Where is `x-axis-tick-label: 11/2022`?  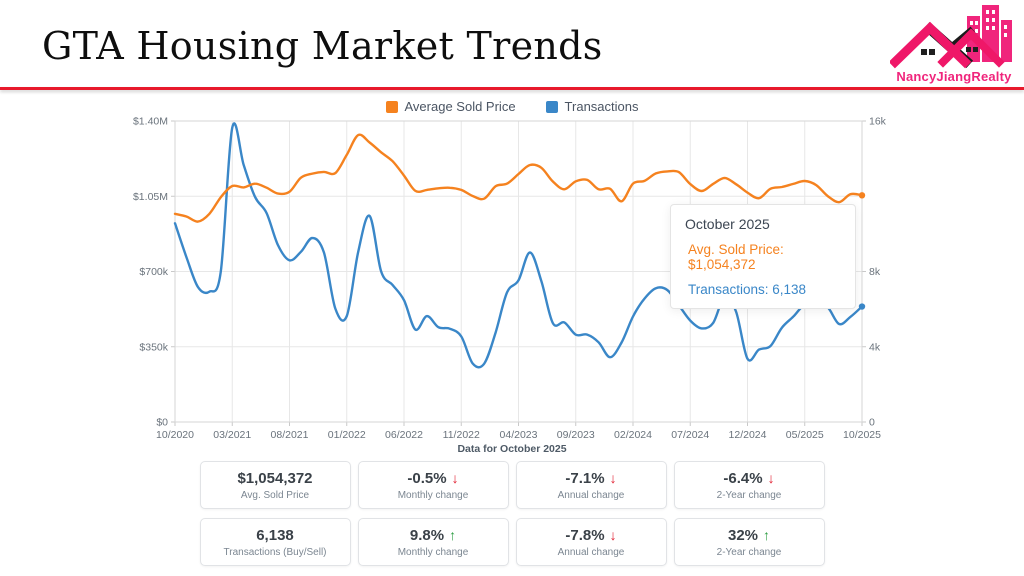 x-axis-tick-label: 11/2022 is located at coordinates (461, 435).